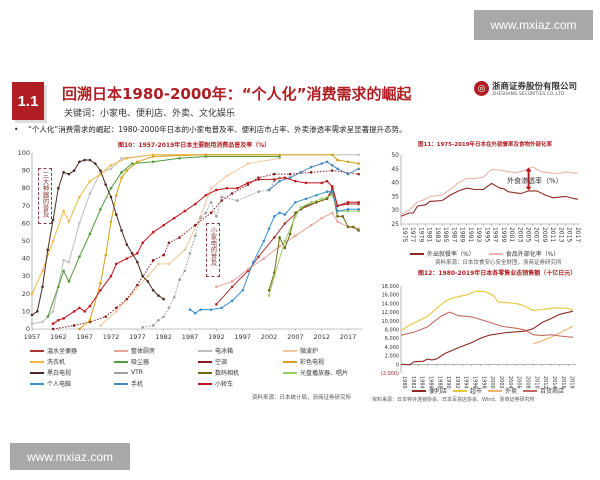 This screenshot has width=600, height=480. What do you see at coordinates (32, 337) in the screenshot?
I see `x-tick-label: 1957` at bounding box center [32, 337].